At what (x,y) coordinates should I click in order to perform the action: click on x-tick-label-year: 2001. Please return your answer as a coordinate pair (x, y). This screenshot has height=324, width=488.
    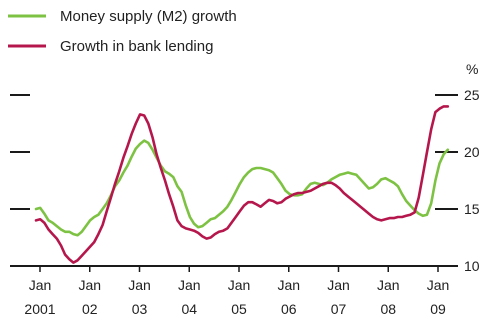
    Looking at the image, I should click on (39, 309).